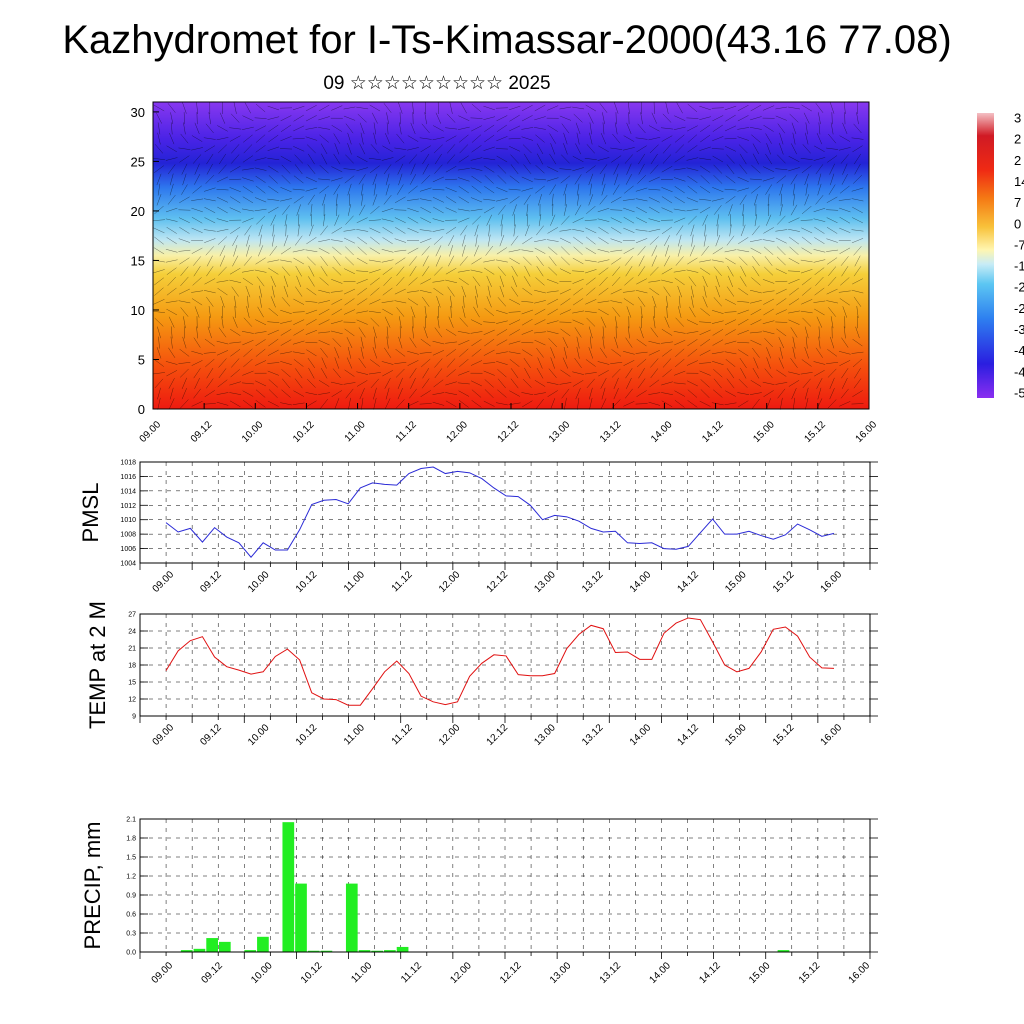  I want to click on x-tick-label: 12.00, so click(450, 735).